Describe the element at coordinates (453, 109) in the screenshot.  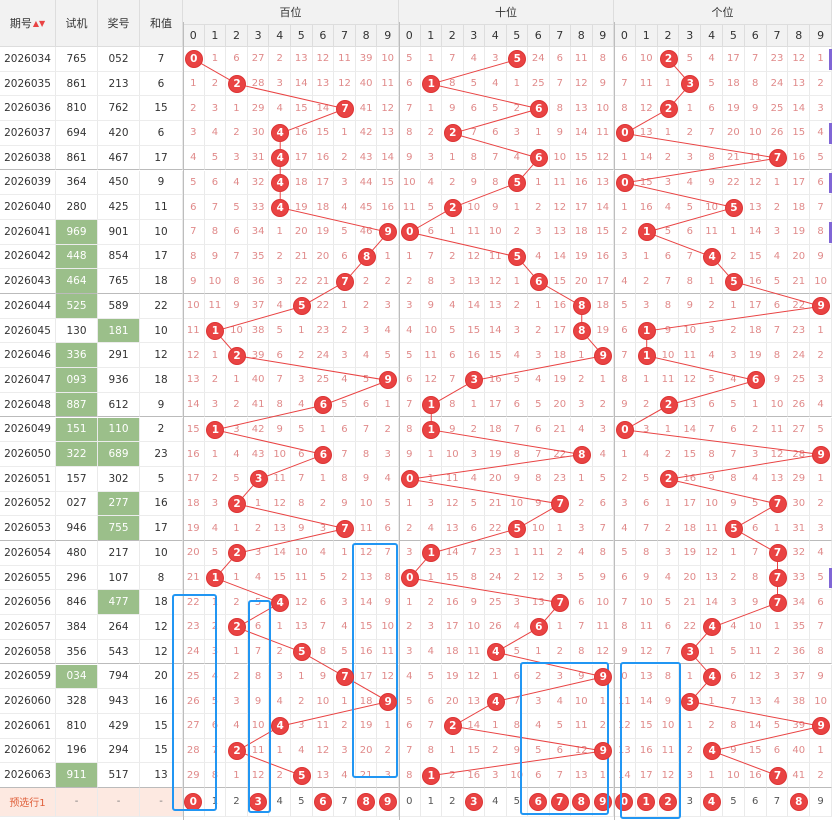
I see `miss-count-cell: 9` at that location.